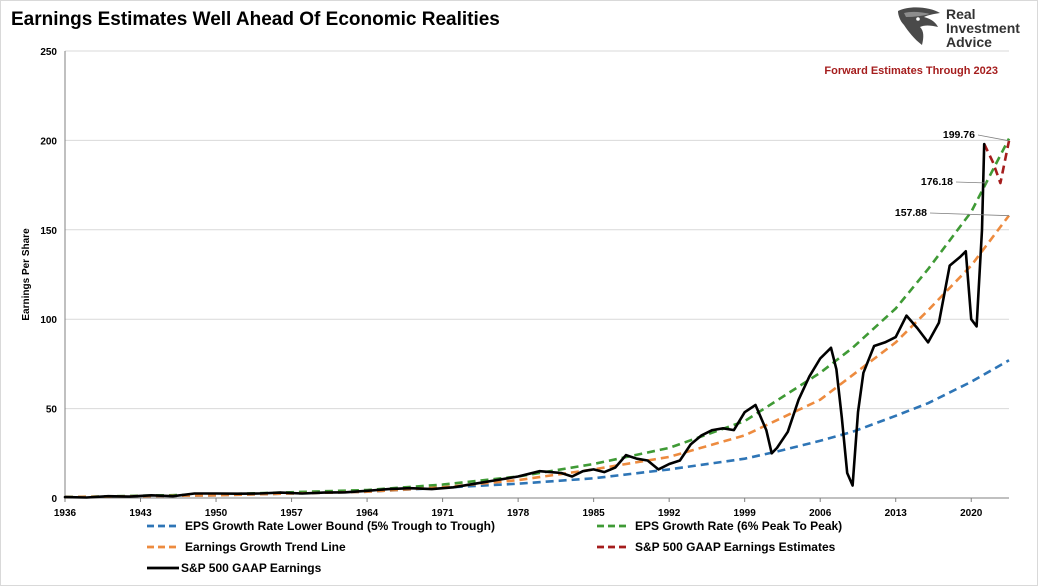 This screenshot has height=586, width=1038. Describe the element at coordinates (735, 547) in the screenshot. I see `legend-label: S&P 500 GAAP Earnings Estimates` at that location.